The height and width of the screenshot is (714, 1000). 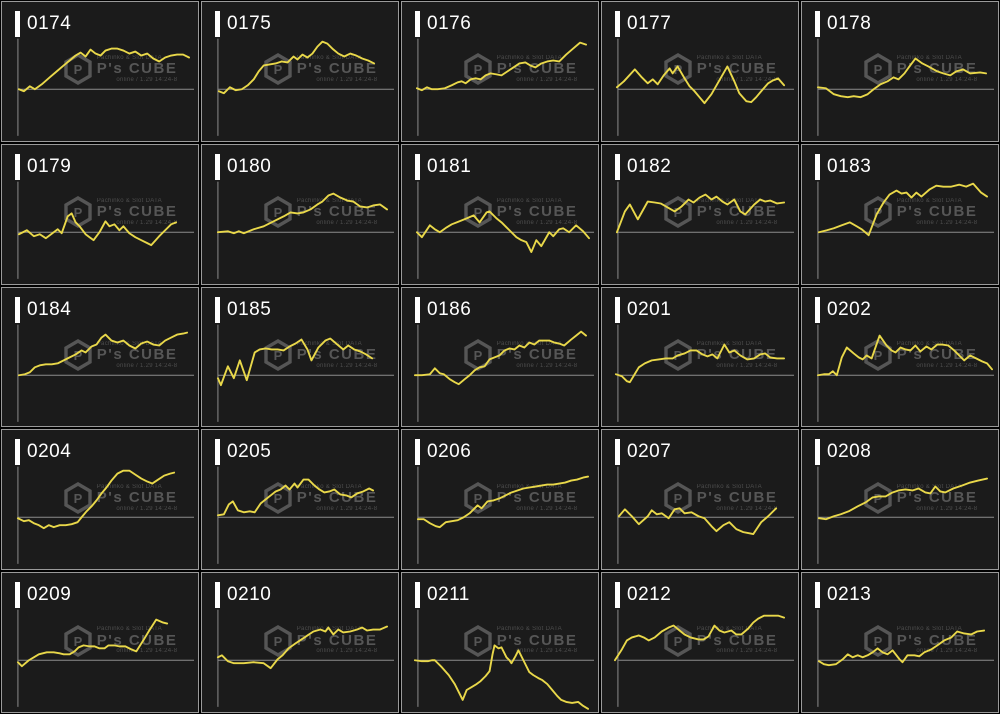 What do you see at coordinates (849, 452) in the screenshot?
I see `machine-number-label: 0208` at bounding box center [849, 452].